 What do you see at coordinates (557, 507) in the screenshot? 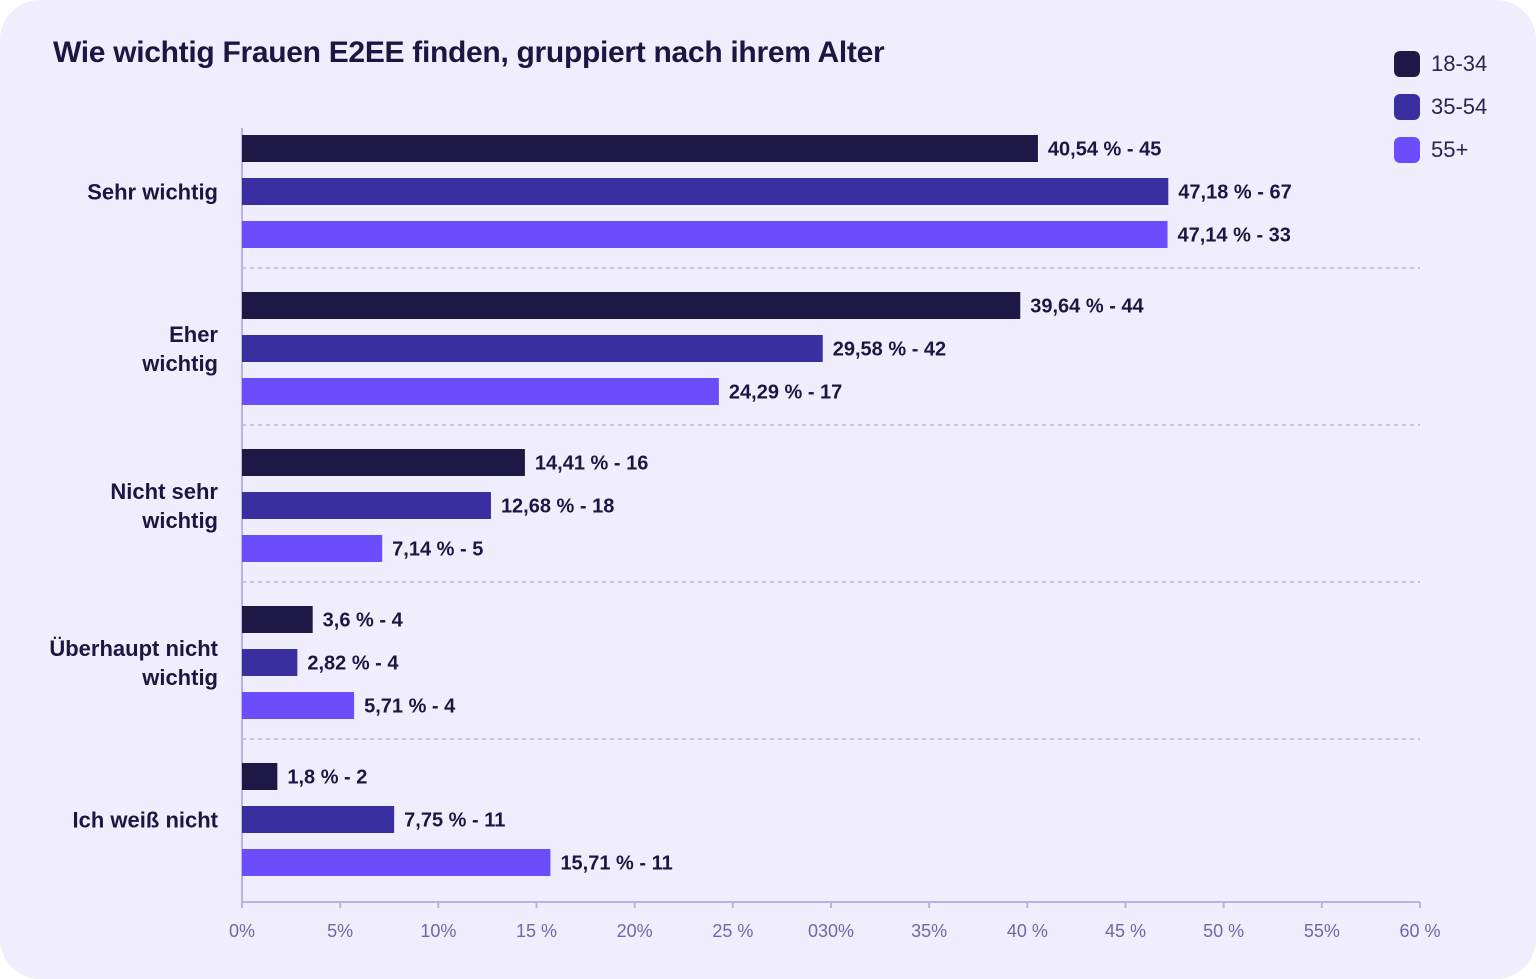
I see `data-label: 12,68 % - 18` at bounding box center [557, 507].